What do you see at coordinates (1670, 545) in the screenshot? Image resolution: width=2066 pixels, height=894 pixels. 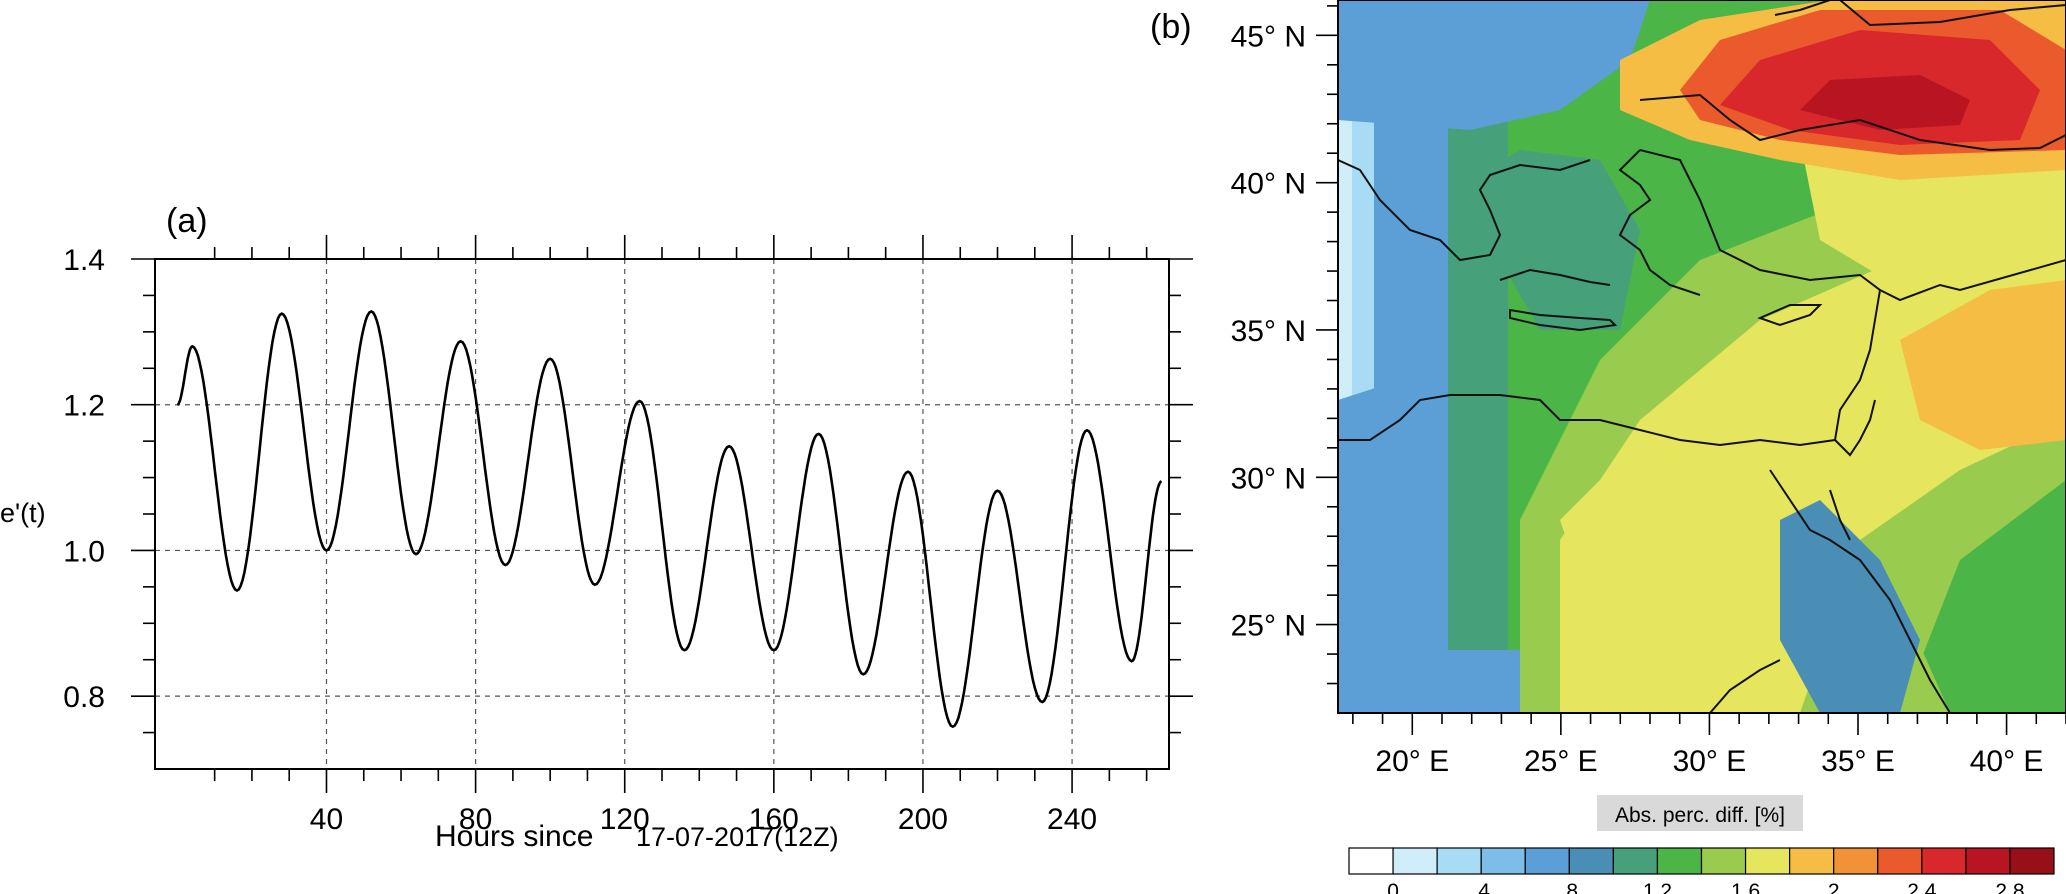 I see `field-egypt-yellow` at bounding box center [1670, 545].